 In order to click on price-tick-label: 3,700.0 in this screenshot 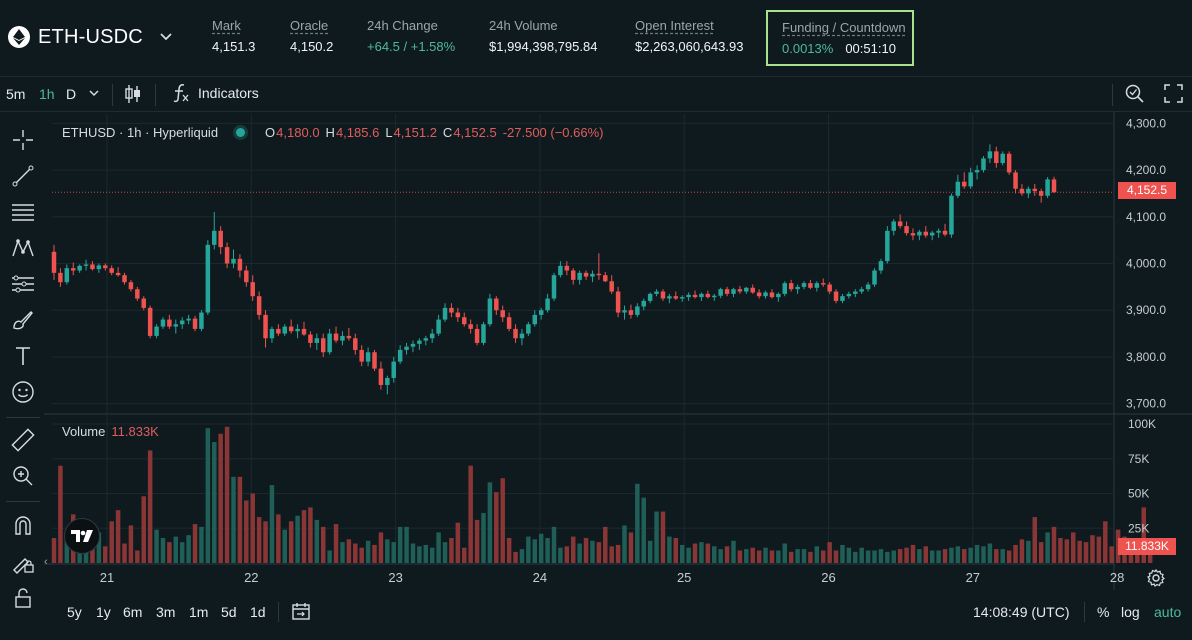, I will do `click(1146, 404)`.